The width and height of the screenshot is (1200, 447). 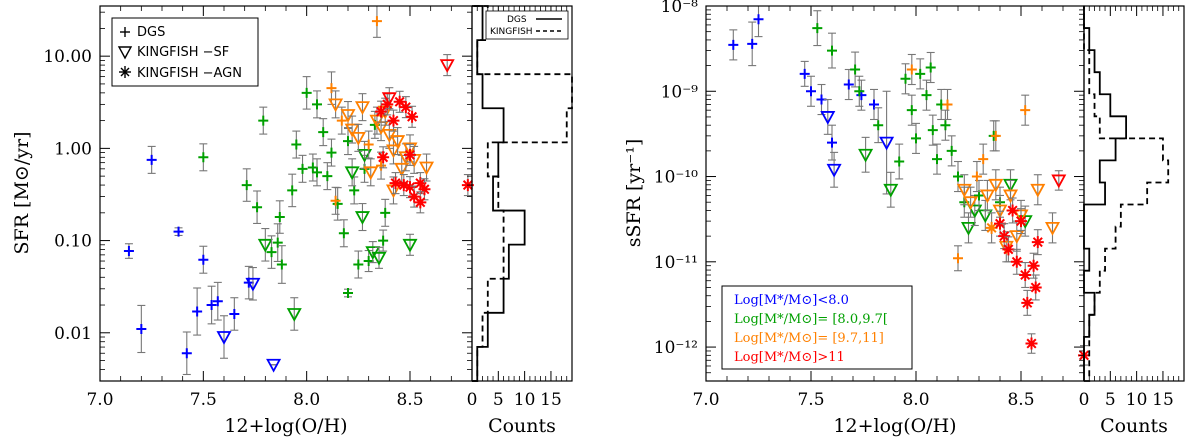 What do you see at coordinates (73, 149) in the screenshot?
I see `y-tick-label: 1.00` at bounding box center [73, 149].